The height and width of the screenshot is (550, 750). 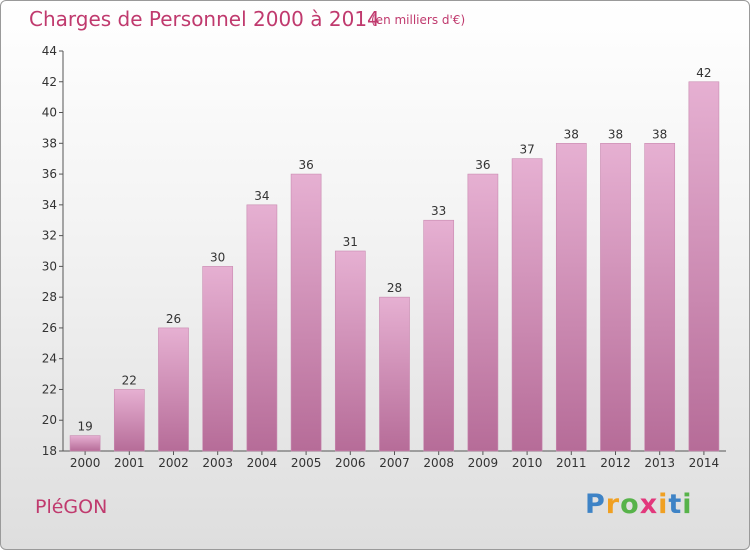 I want to click on x-tick-label: 2007, so click(x=394, y=463).